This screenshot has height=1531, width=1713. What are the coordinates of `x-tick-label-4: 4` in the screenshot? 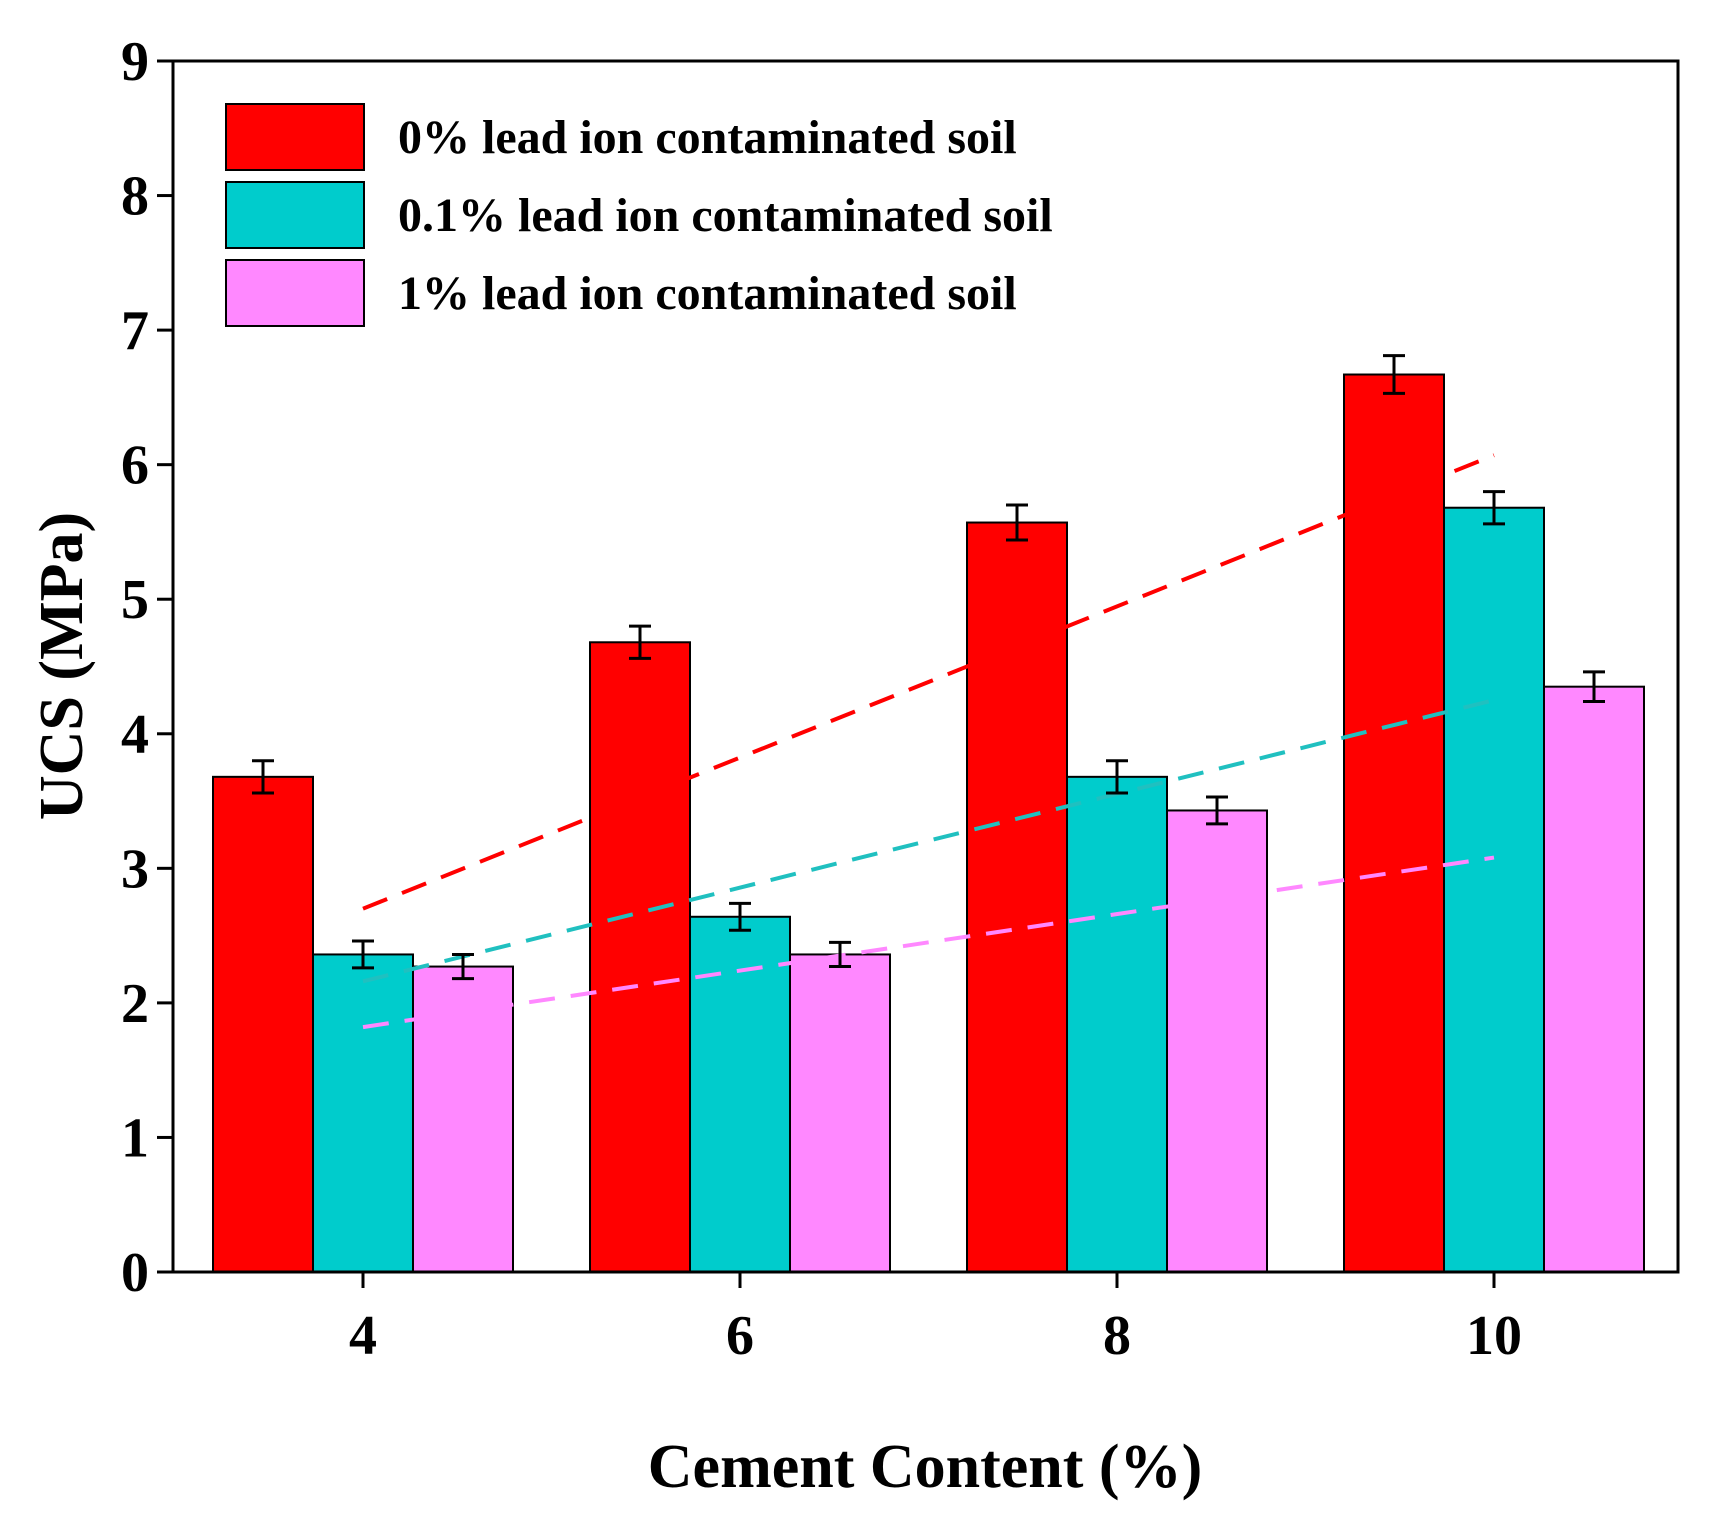 It's located at (363, 1336).